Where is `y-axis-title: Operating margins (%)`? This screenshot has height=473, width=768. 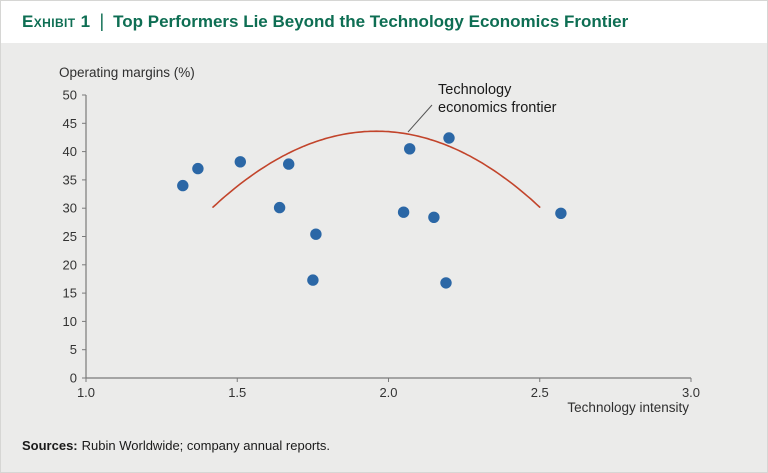 y-axis-title: Operating margins (%) is located at coordinates (127, 72).